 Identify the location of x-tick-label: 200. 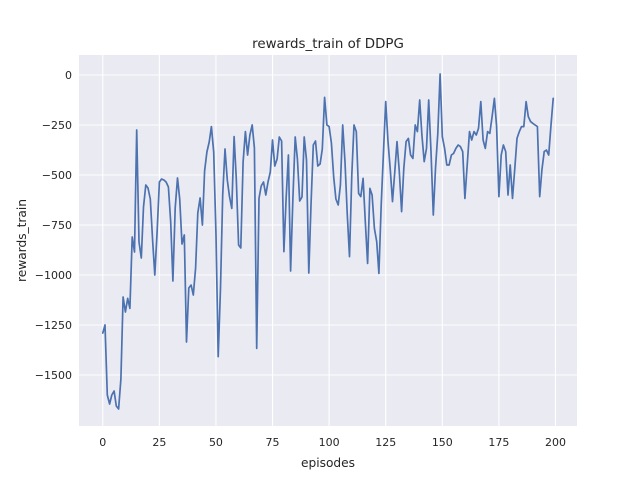
(555, 442).